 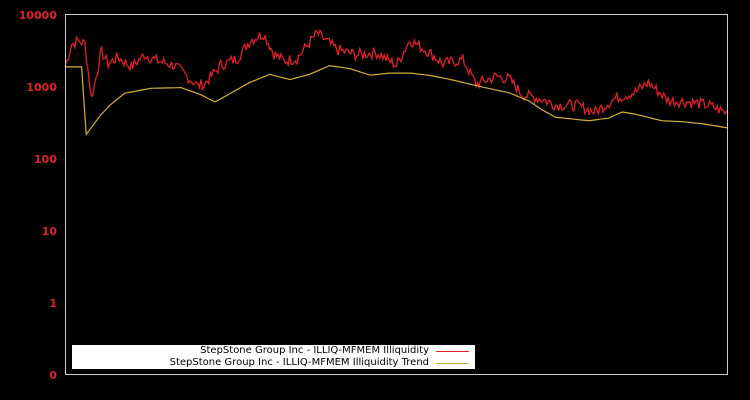 What do you see at coordinates (41, 87) in the screenshot?
I see `y-tick-label: 1000` at bounding box center [41, 87].